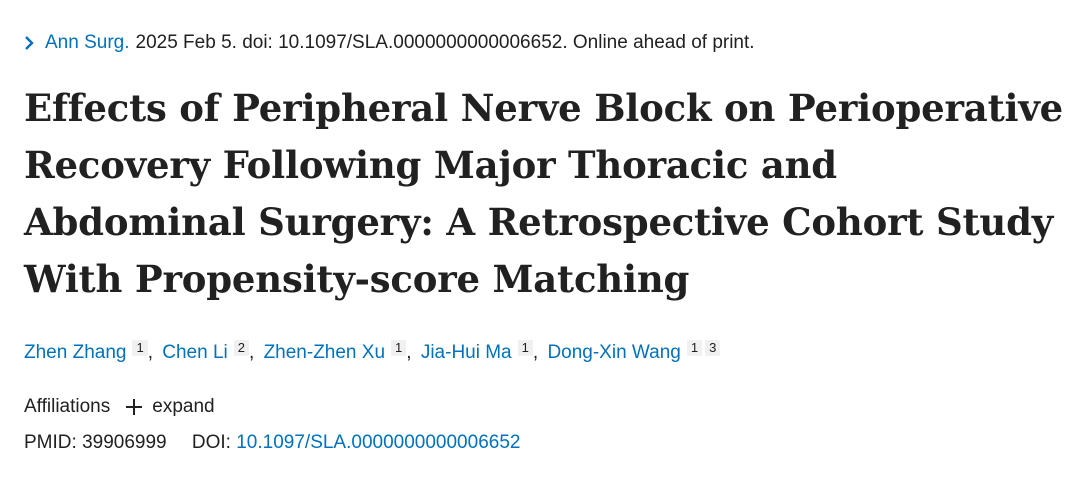 This screenshot has width=1080, height=489. What do you see at coordinates (713, 348) in the screenshot?
I see `affiliation-number-button: 3` at bounding box center [713, 348].